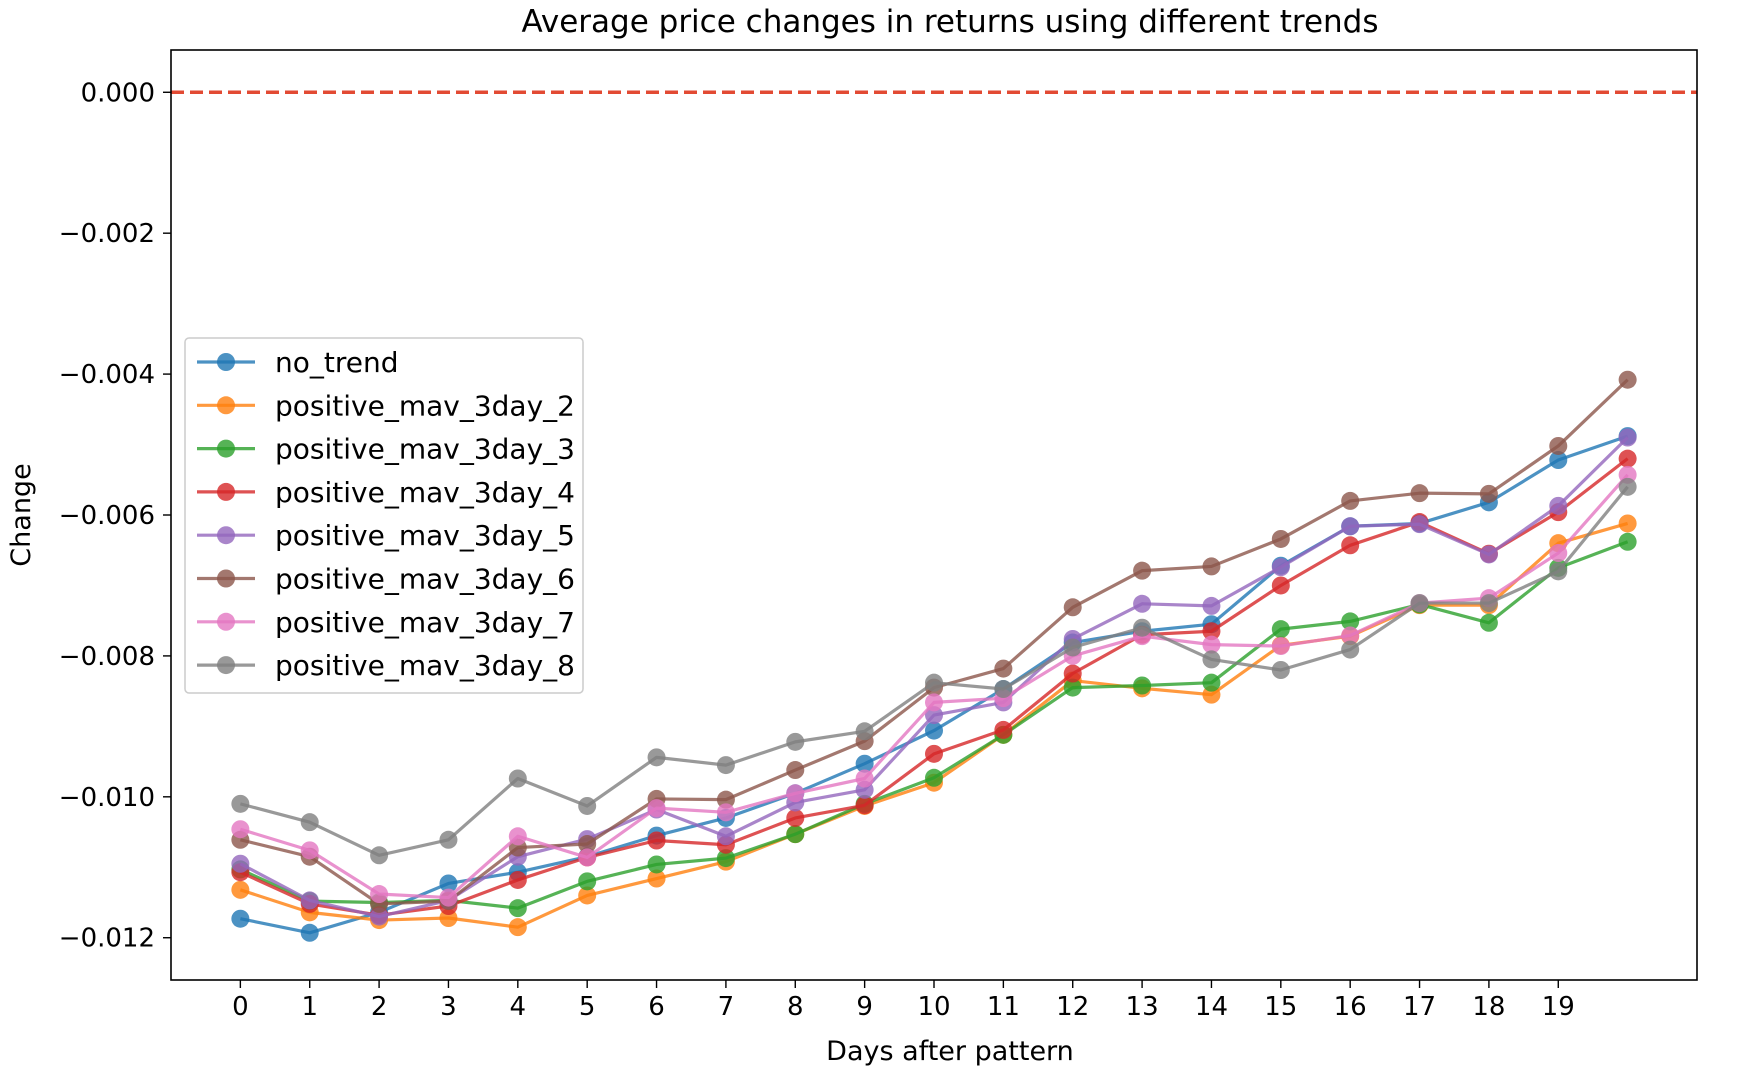 The width and height of the screenshot is (1740, 1066). I want to click on x-tick-label: 19, so click(1558, 1007).